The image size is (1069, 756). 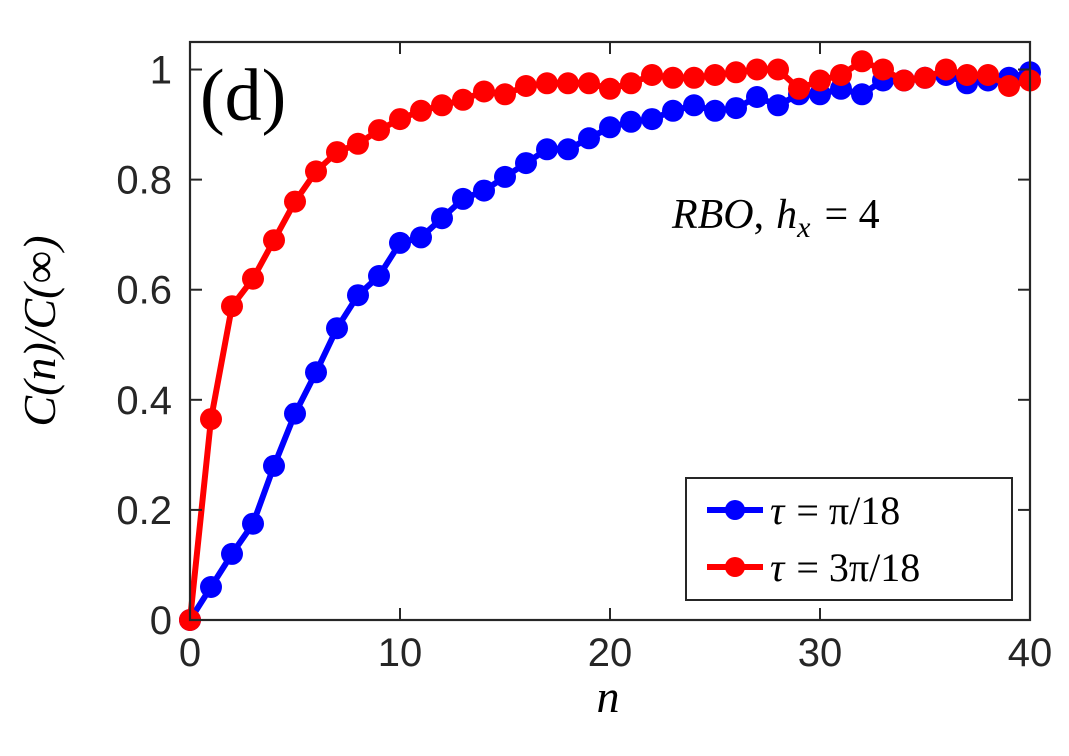 I want to click on legend-rel-0: = π/18, so click(x=848, y=510).